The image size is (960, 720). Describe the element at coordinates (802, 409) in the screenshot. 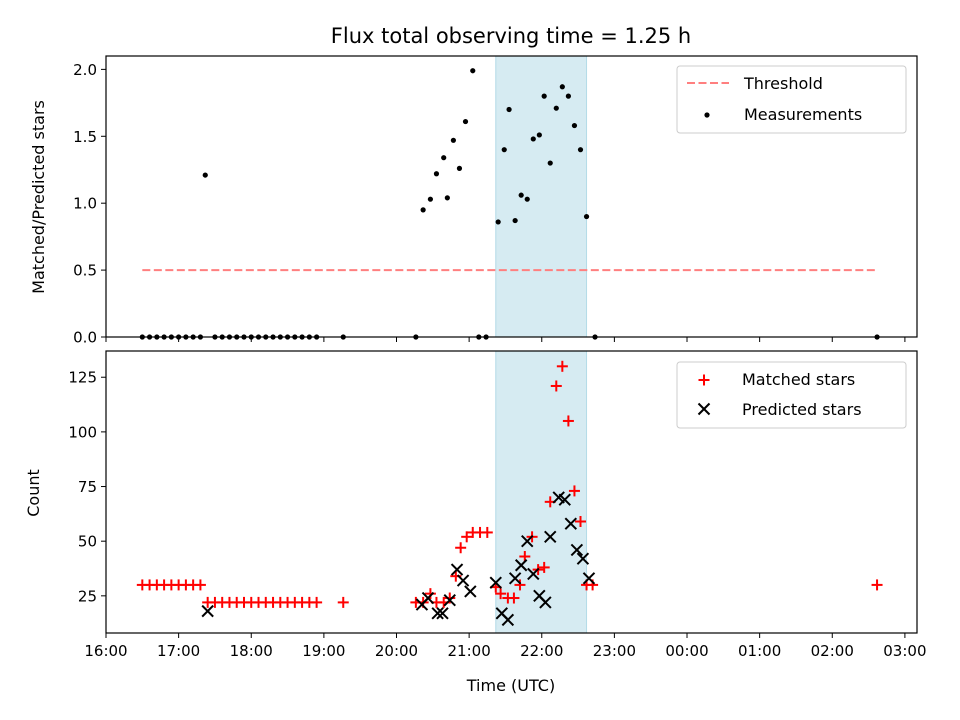

I see `legend-predicted-label: Predicted stars` at that location.